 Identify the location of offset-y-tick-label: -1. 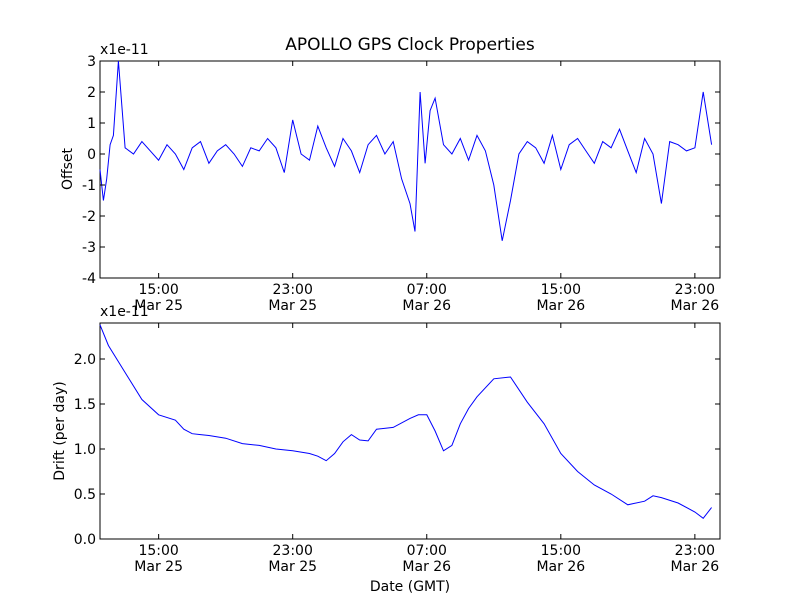
(89, 186).